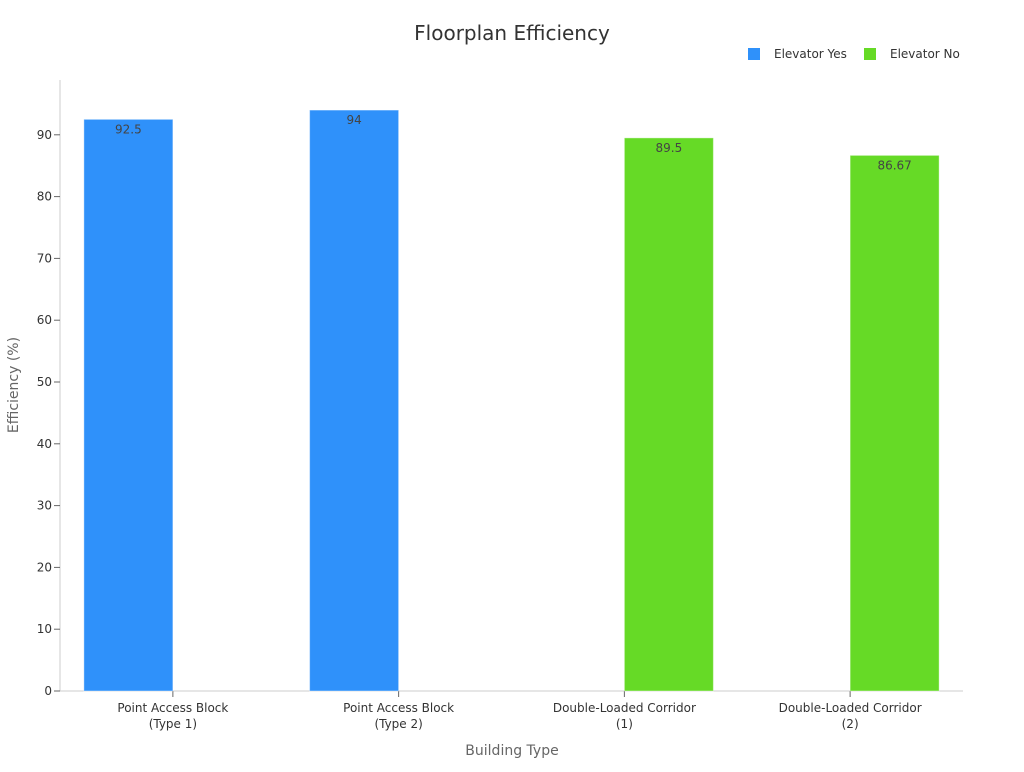 The height and width of the screenshot is (772, 1024). What do you see at coordinates (44, 320) in the screenshot?
I see `y-tick-label: 60` at bounding box center [44, 320].